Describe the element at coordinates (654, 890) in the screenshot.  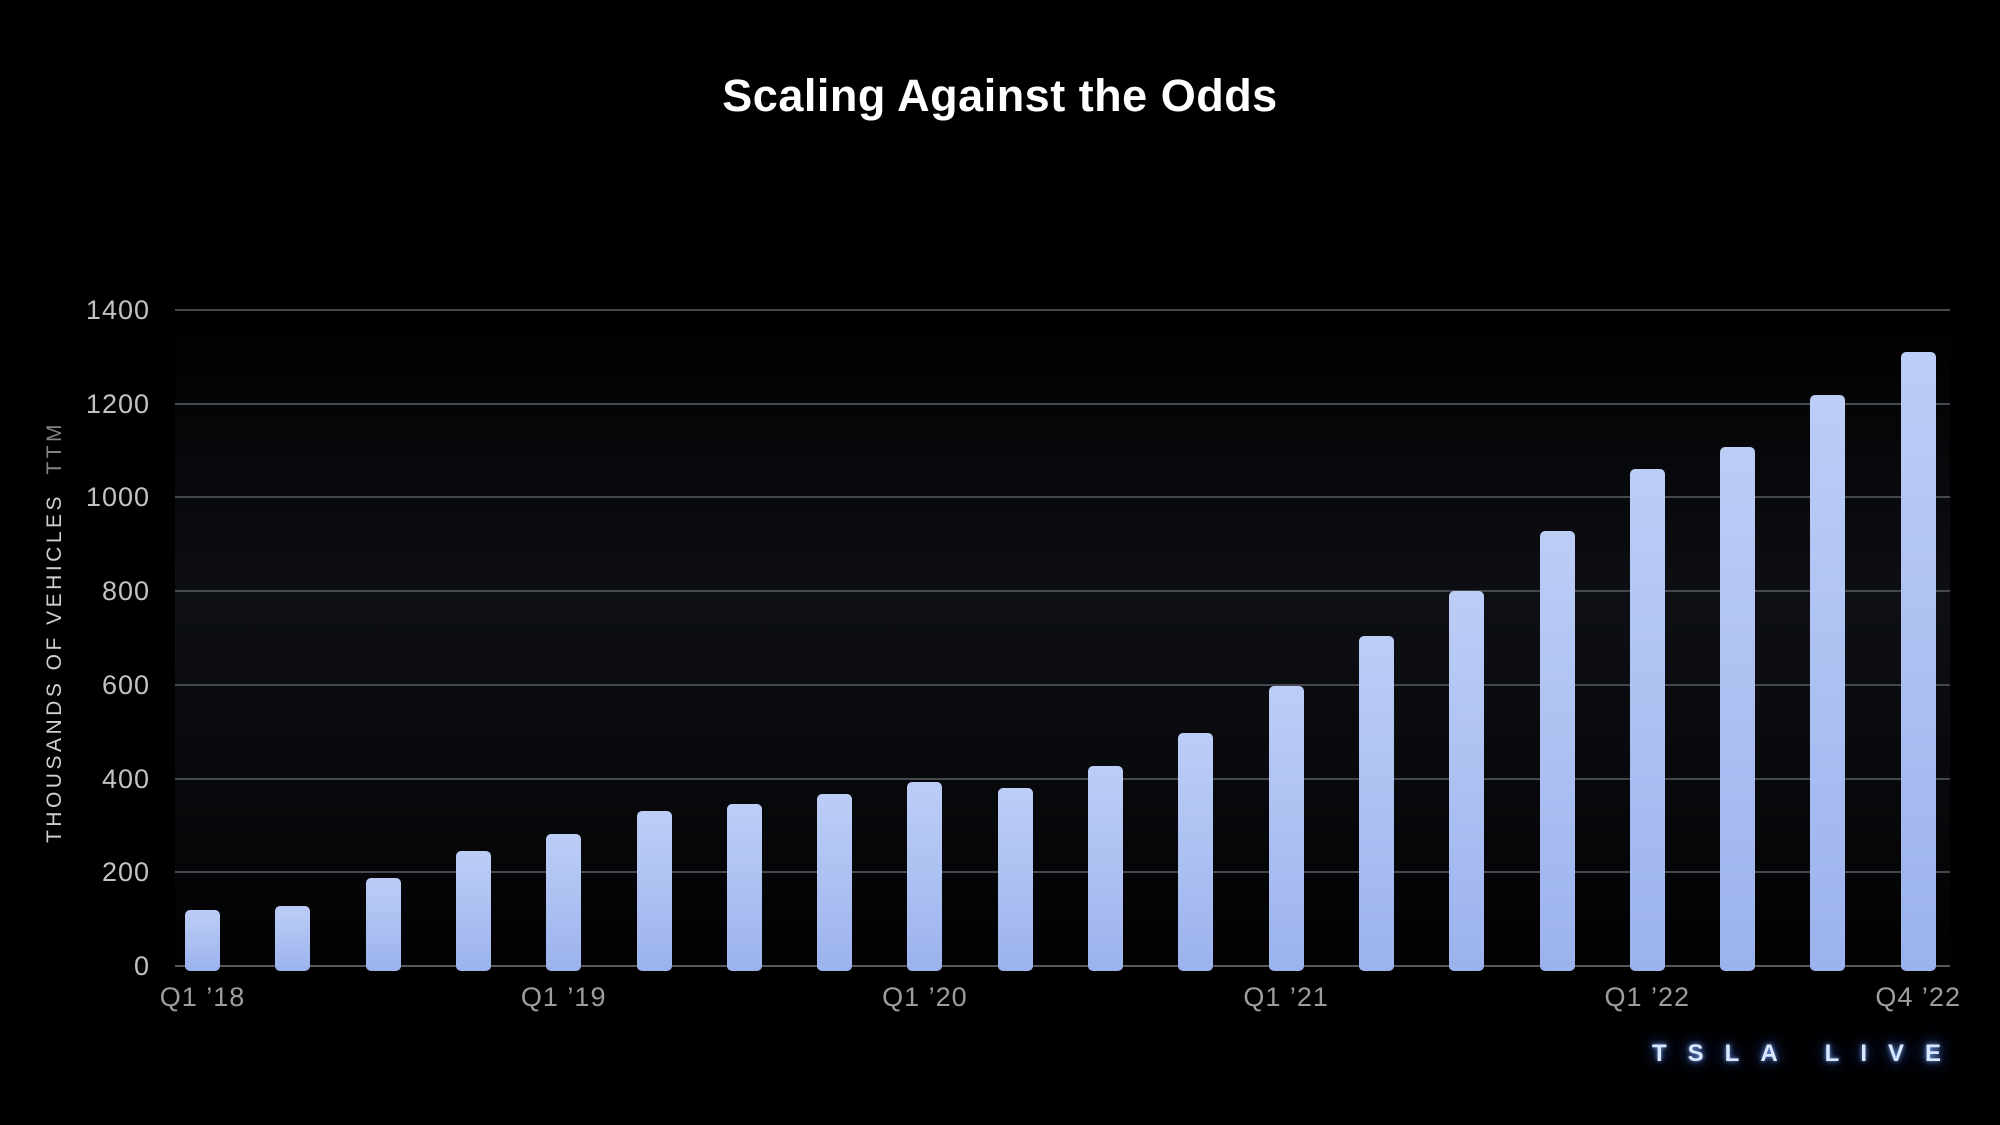
I see `bar-q2--19` at that location.